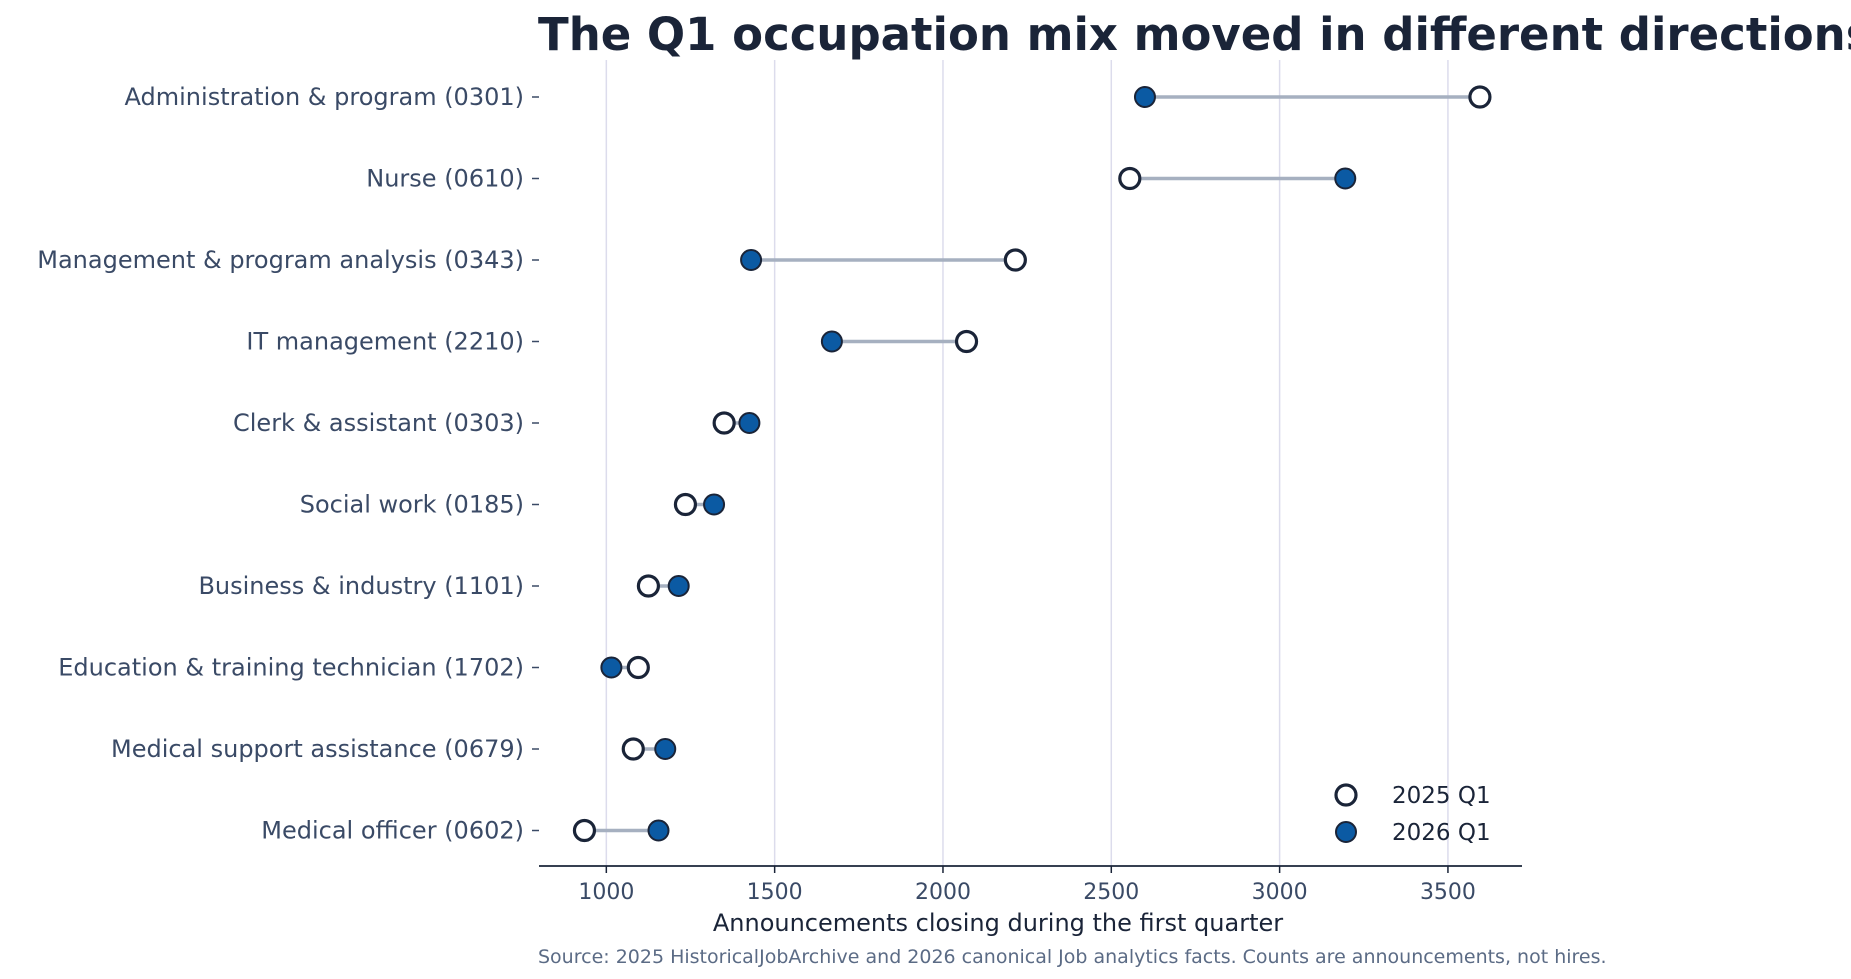 This screenshot has width=1851, height=979. Describe the element at coordinates (392, 831) in the screenshot. I see `y-tick-label: Medical officer (0602)` at that location.